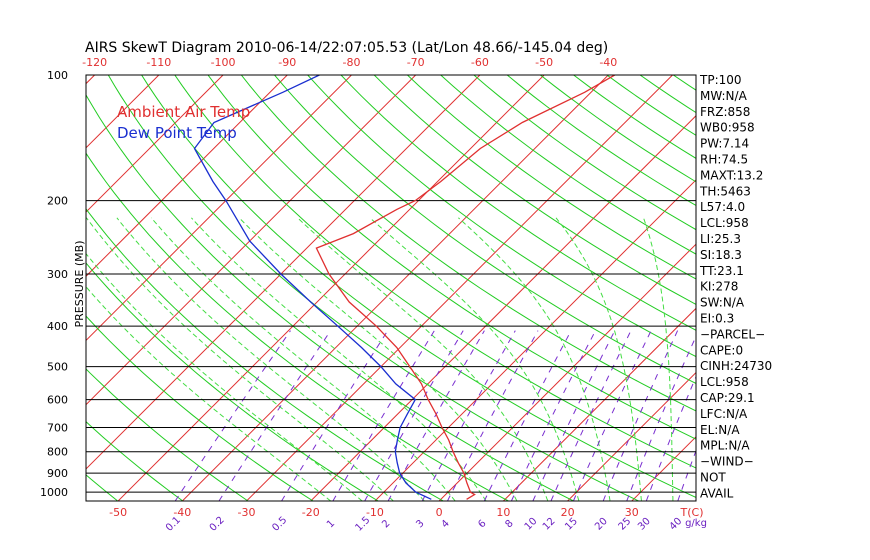 This screenshot has width=870, height=560. I want to click on legend-dew-point-temp: Dew Point Temp, so click(177, 133).